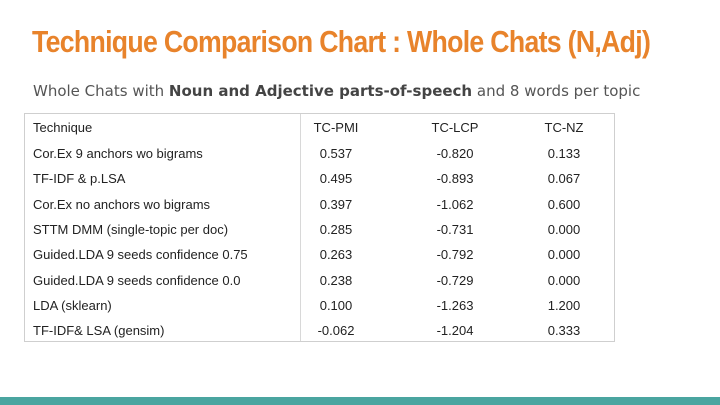 The height and width of the screenshot is (405, 720). I want to click on tc-nz-cell: 0.333, so click(564, 331).